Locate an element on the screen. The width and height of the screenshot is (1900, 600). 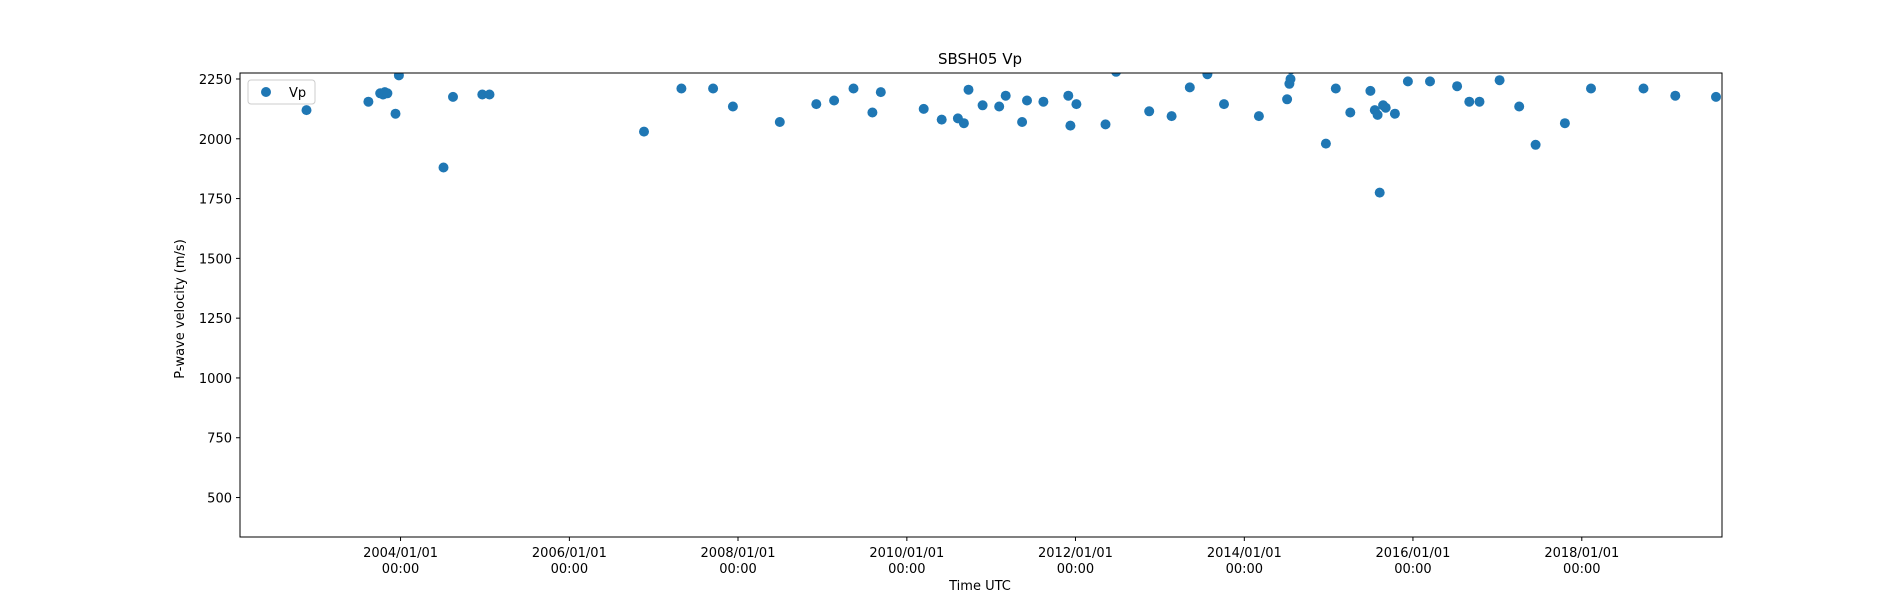
chart-title: SBSH05 Vp is located at coordinates (980, 59).